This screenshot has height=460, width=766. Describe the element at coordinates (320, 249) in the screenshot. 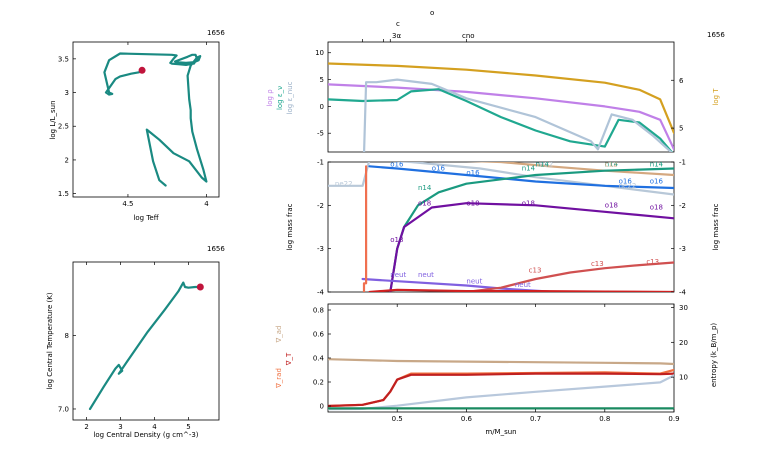

I see `abundance-ytick-label: -3` at that location.